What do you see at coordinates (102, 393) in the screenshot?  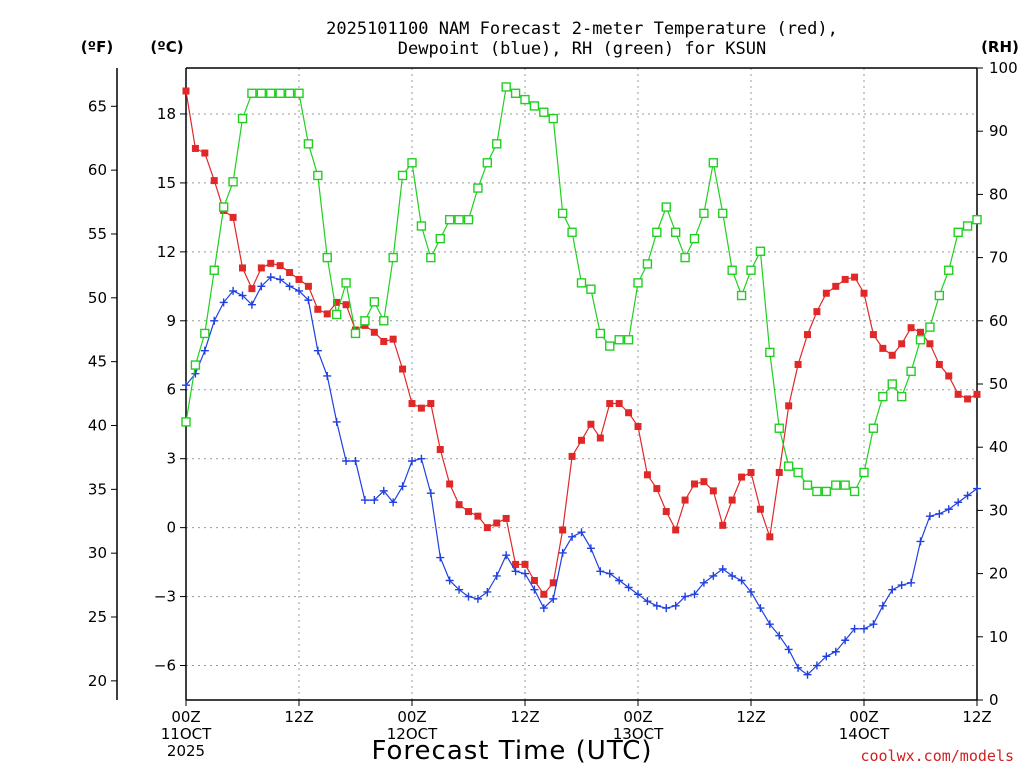 I see `fahrenheit-axis-ticks: 65 60 55 50 45 40 35 30 25 20` at bounding box center [102, 393].